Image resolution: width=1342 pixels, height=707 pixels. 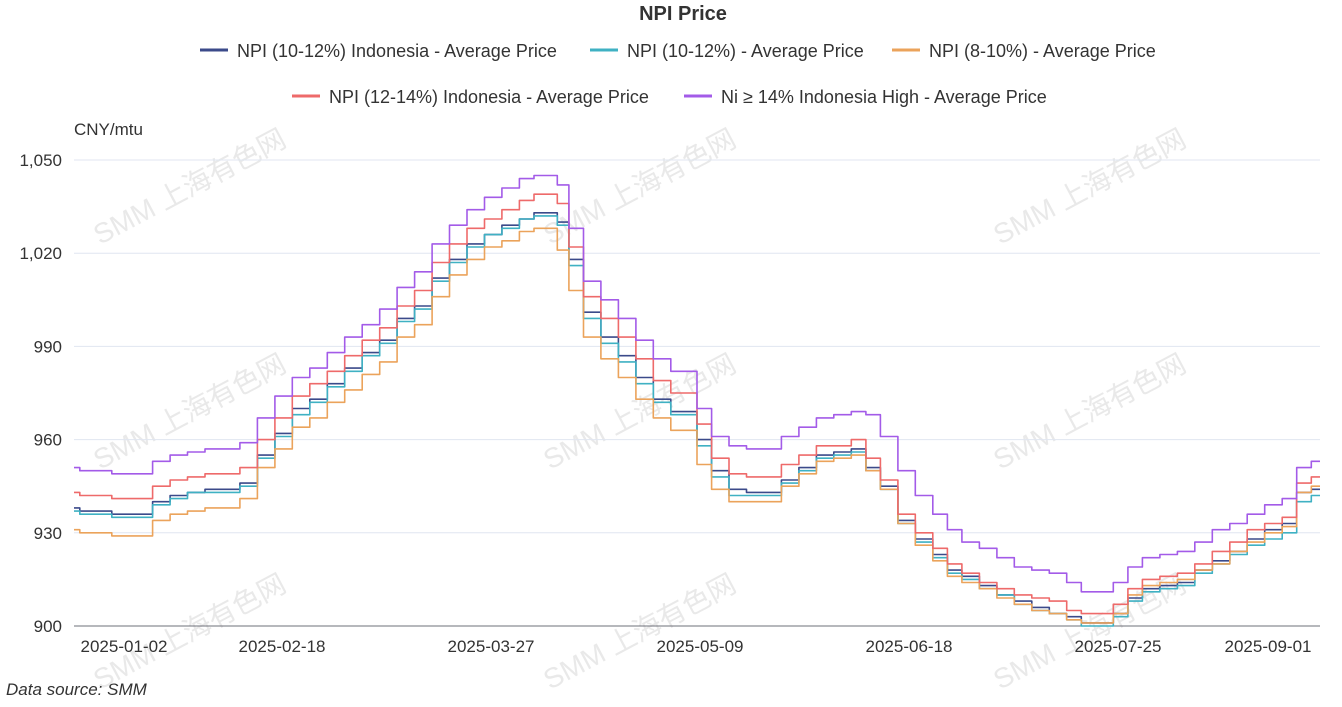 What do you see at coordinates (76, 689) in the screenshot?
I see `data-source-note: Data source: SMM` at bounding box center [76, 689].